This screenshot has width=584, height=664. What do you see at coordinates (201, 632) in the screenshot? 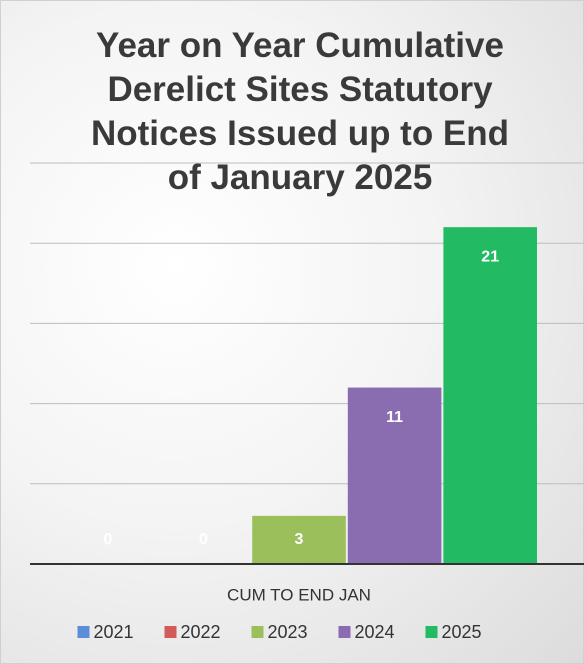
I see `legend-label: 2022` at bounding box center [201, 632].